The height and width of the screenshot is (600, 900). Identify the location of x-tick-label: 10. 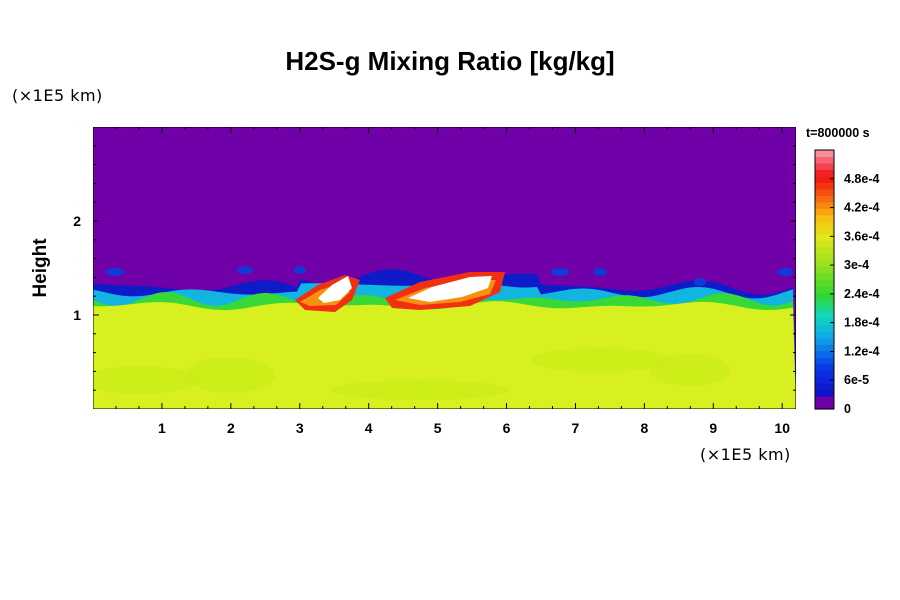
(782, 428).